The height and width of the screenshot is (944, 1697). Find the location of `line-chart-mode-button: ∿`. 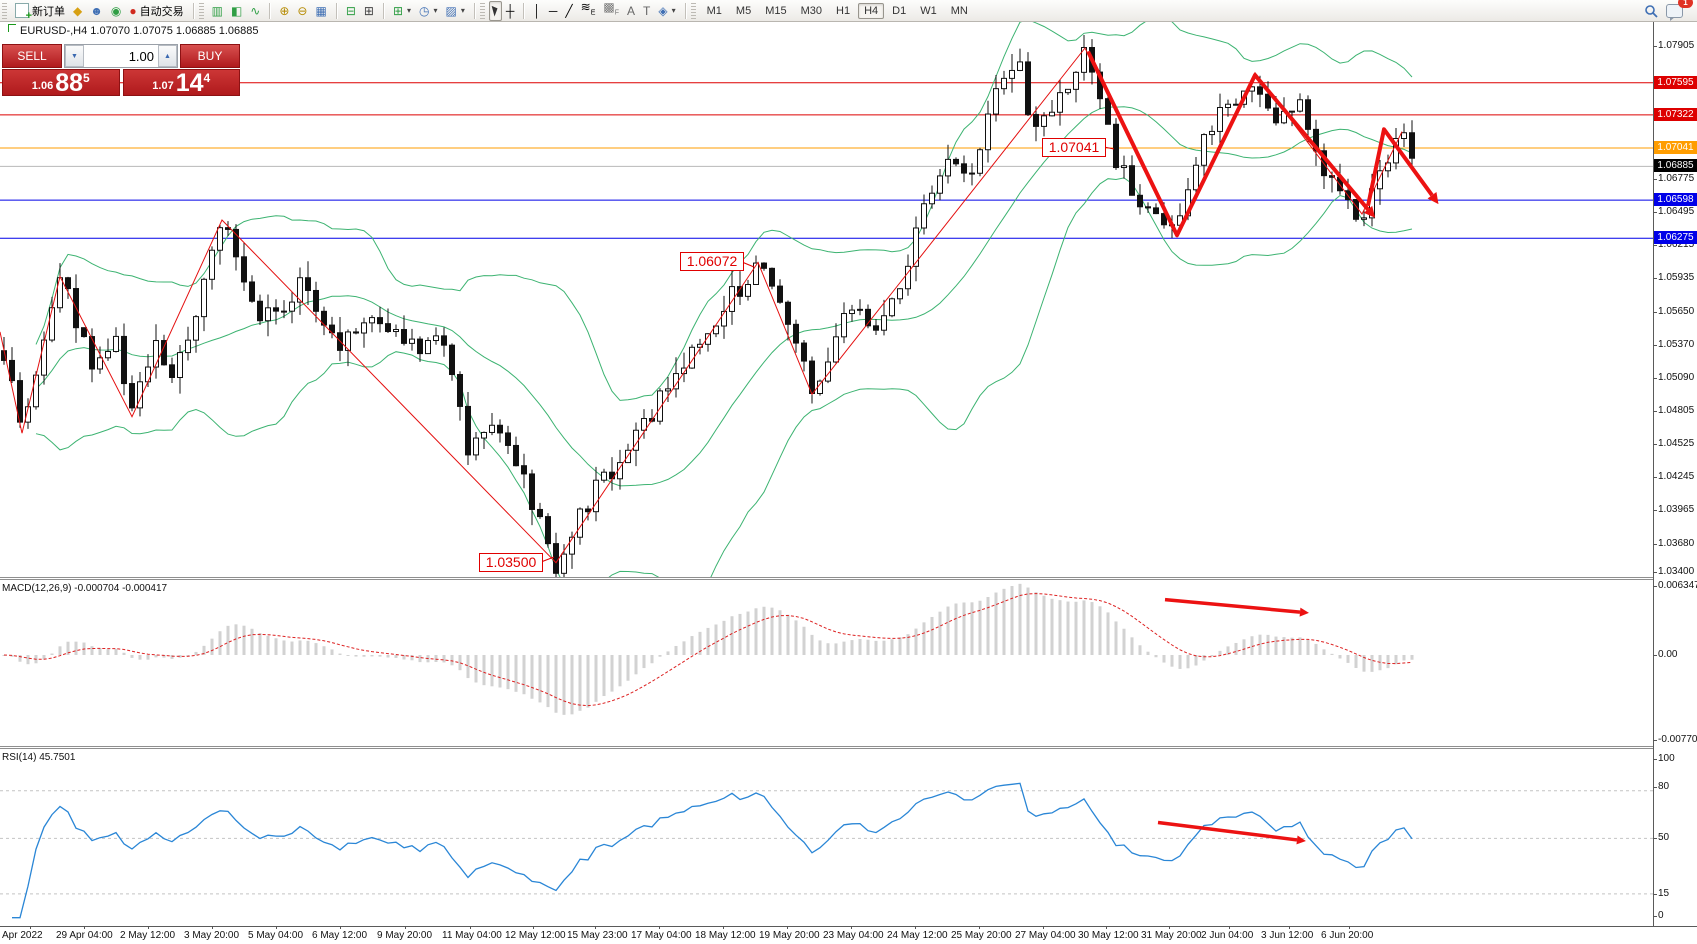

line-chart-mode-button: ∿ is located at coordinates (255, 11).